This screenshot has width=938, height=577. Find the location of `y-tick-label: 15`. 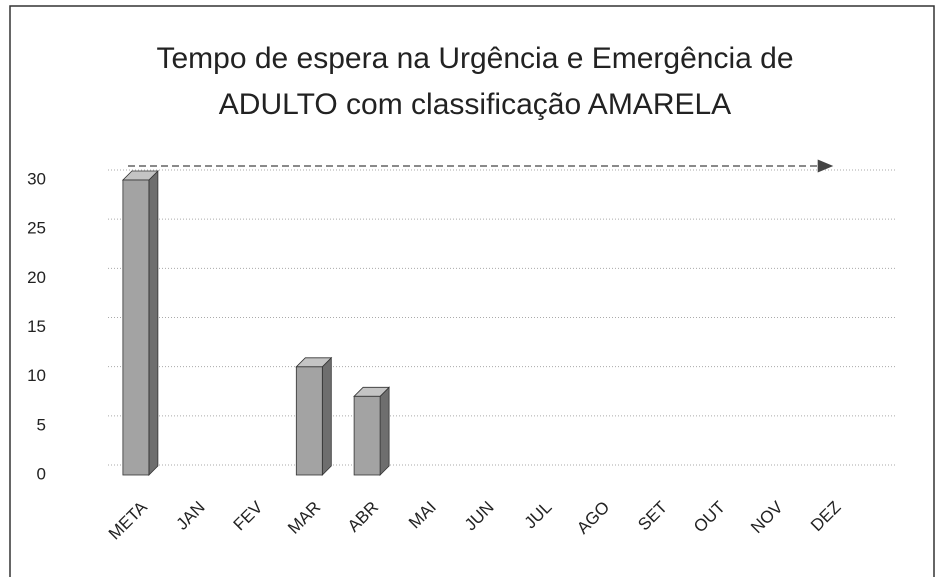

y-tick-label: 15 is located at coordinates (36, 326).